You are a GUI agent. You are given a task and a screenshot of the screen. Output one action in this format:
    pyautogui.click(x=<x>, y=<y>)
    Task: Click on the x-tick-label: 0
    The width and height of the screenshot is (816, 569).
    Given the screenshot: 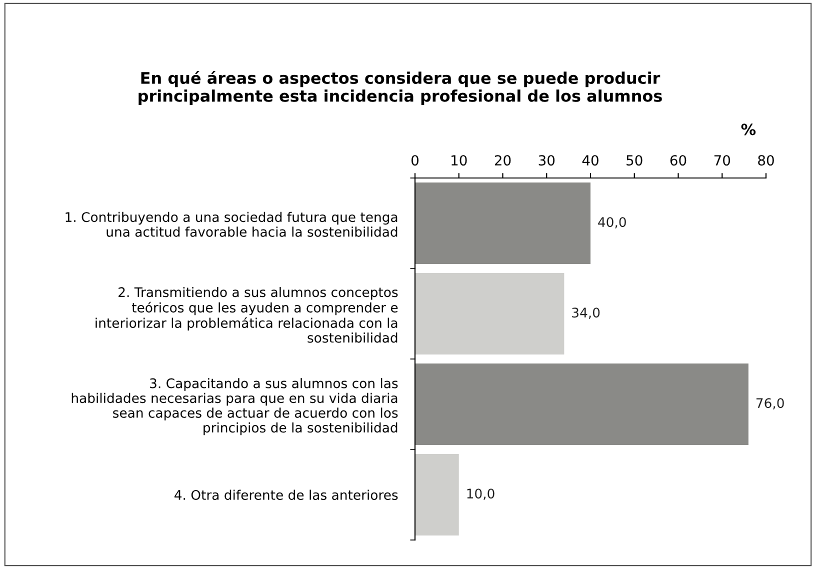 What is the action you would take?
    pyautogui.click(x=414, y=160)
    